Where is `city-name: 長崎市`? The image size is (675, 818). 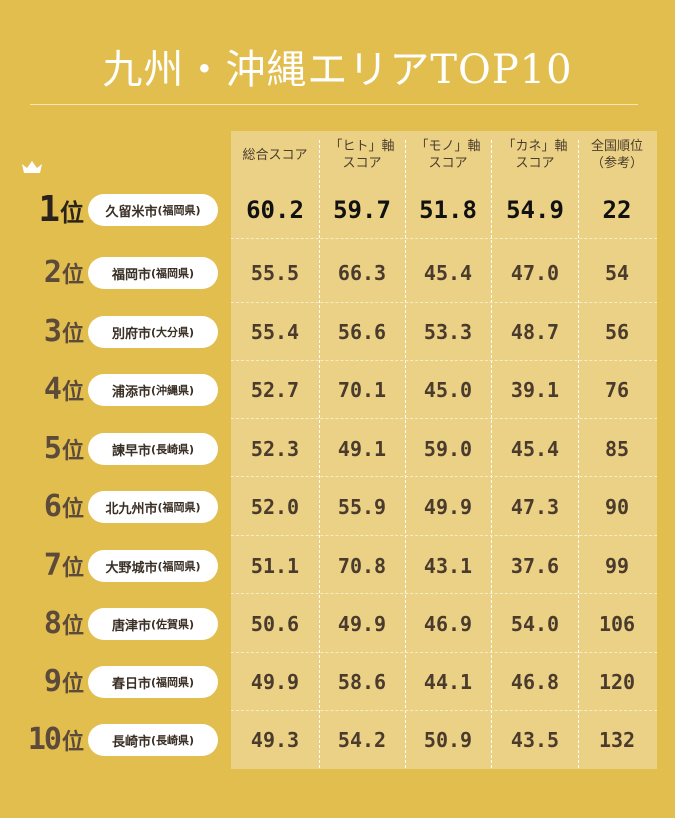
city-name: 長崎市 is located at coordinates (131, 742).